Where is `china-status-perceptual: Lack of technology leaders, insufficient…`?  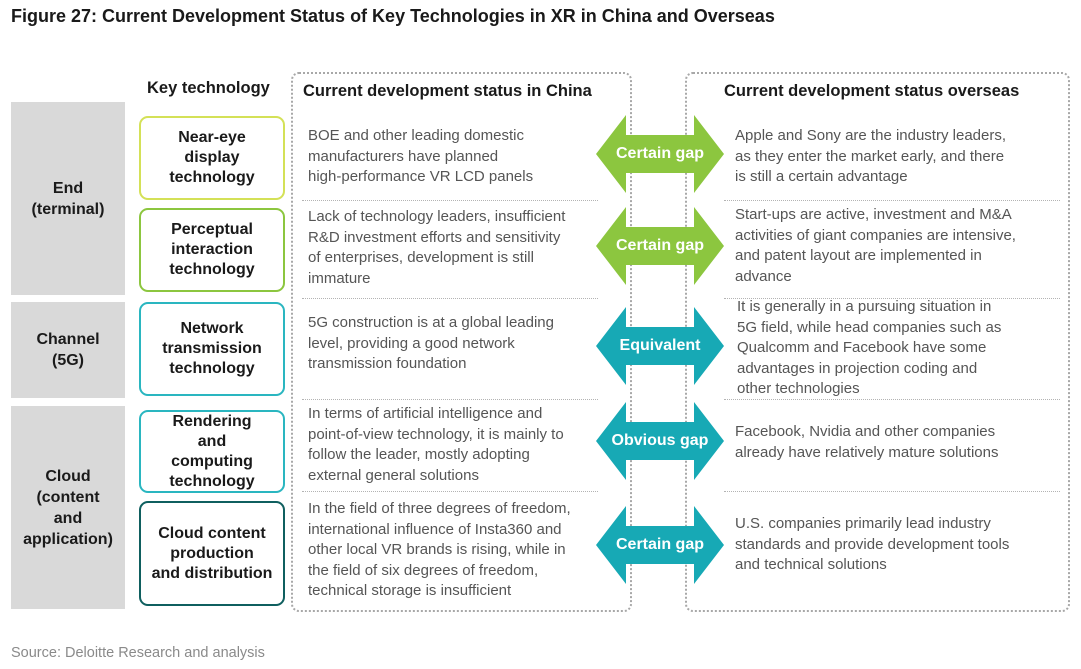 china-status-perceptual: Lack of technology leaders, insufficient… is located at coordinates (437, 247).